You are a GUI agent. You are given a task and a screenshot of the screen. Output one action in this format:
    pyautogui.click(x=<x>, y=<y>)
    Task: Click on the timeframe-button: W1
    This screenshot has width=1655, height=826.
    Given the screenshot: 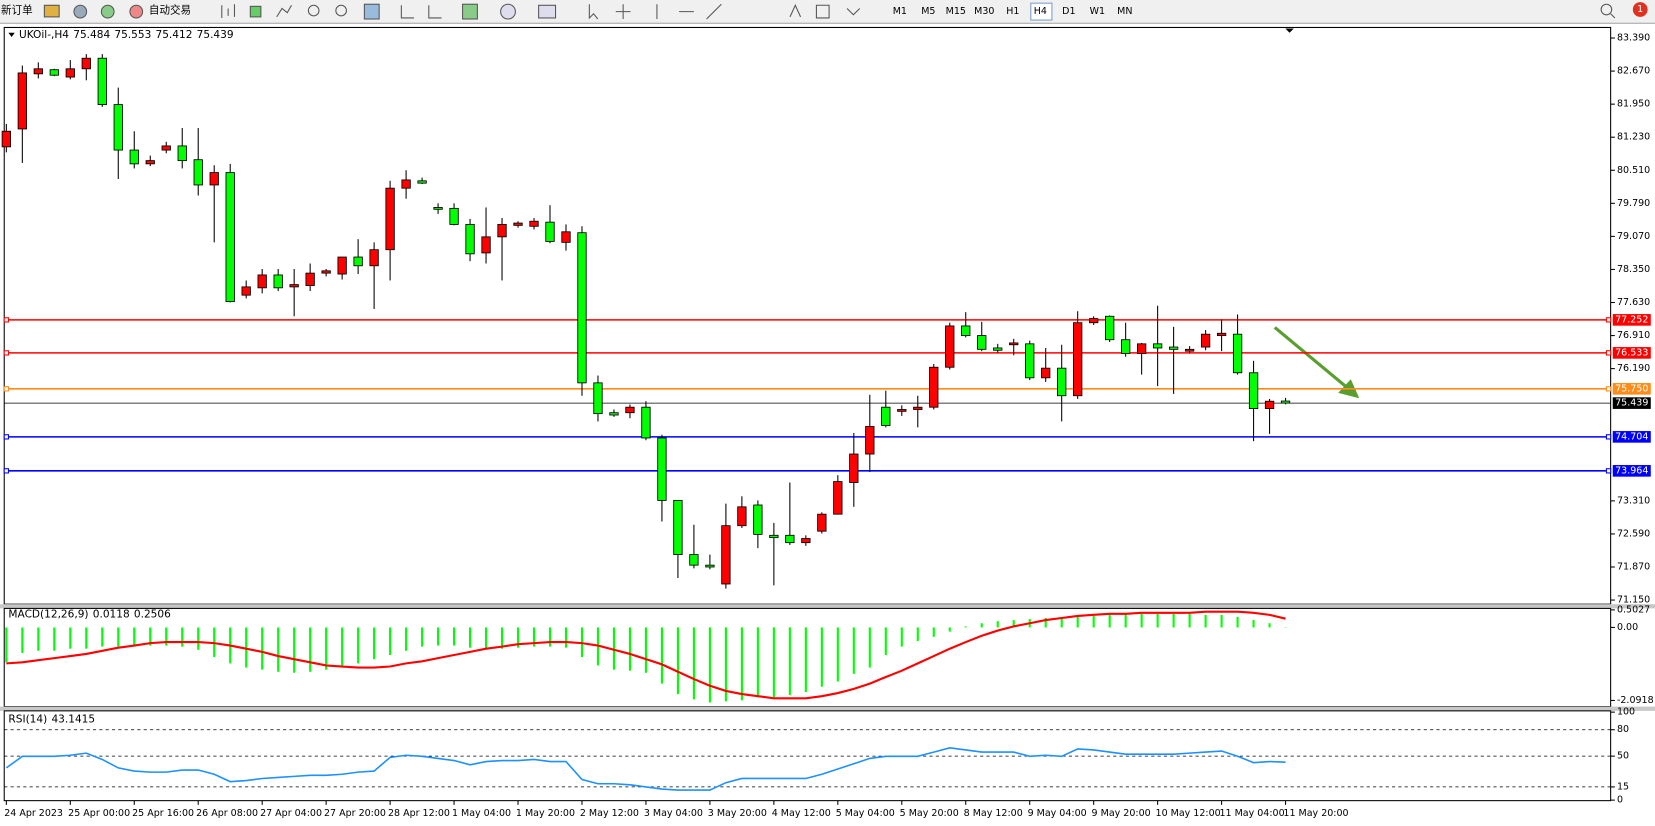 What is the action you would take?
    pyautogui.click(x=1097, y=11)
    